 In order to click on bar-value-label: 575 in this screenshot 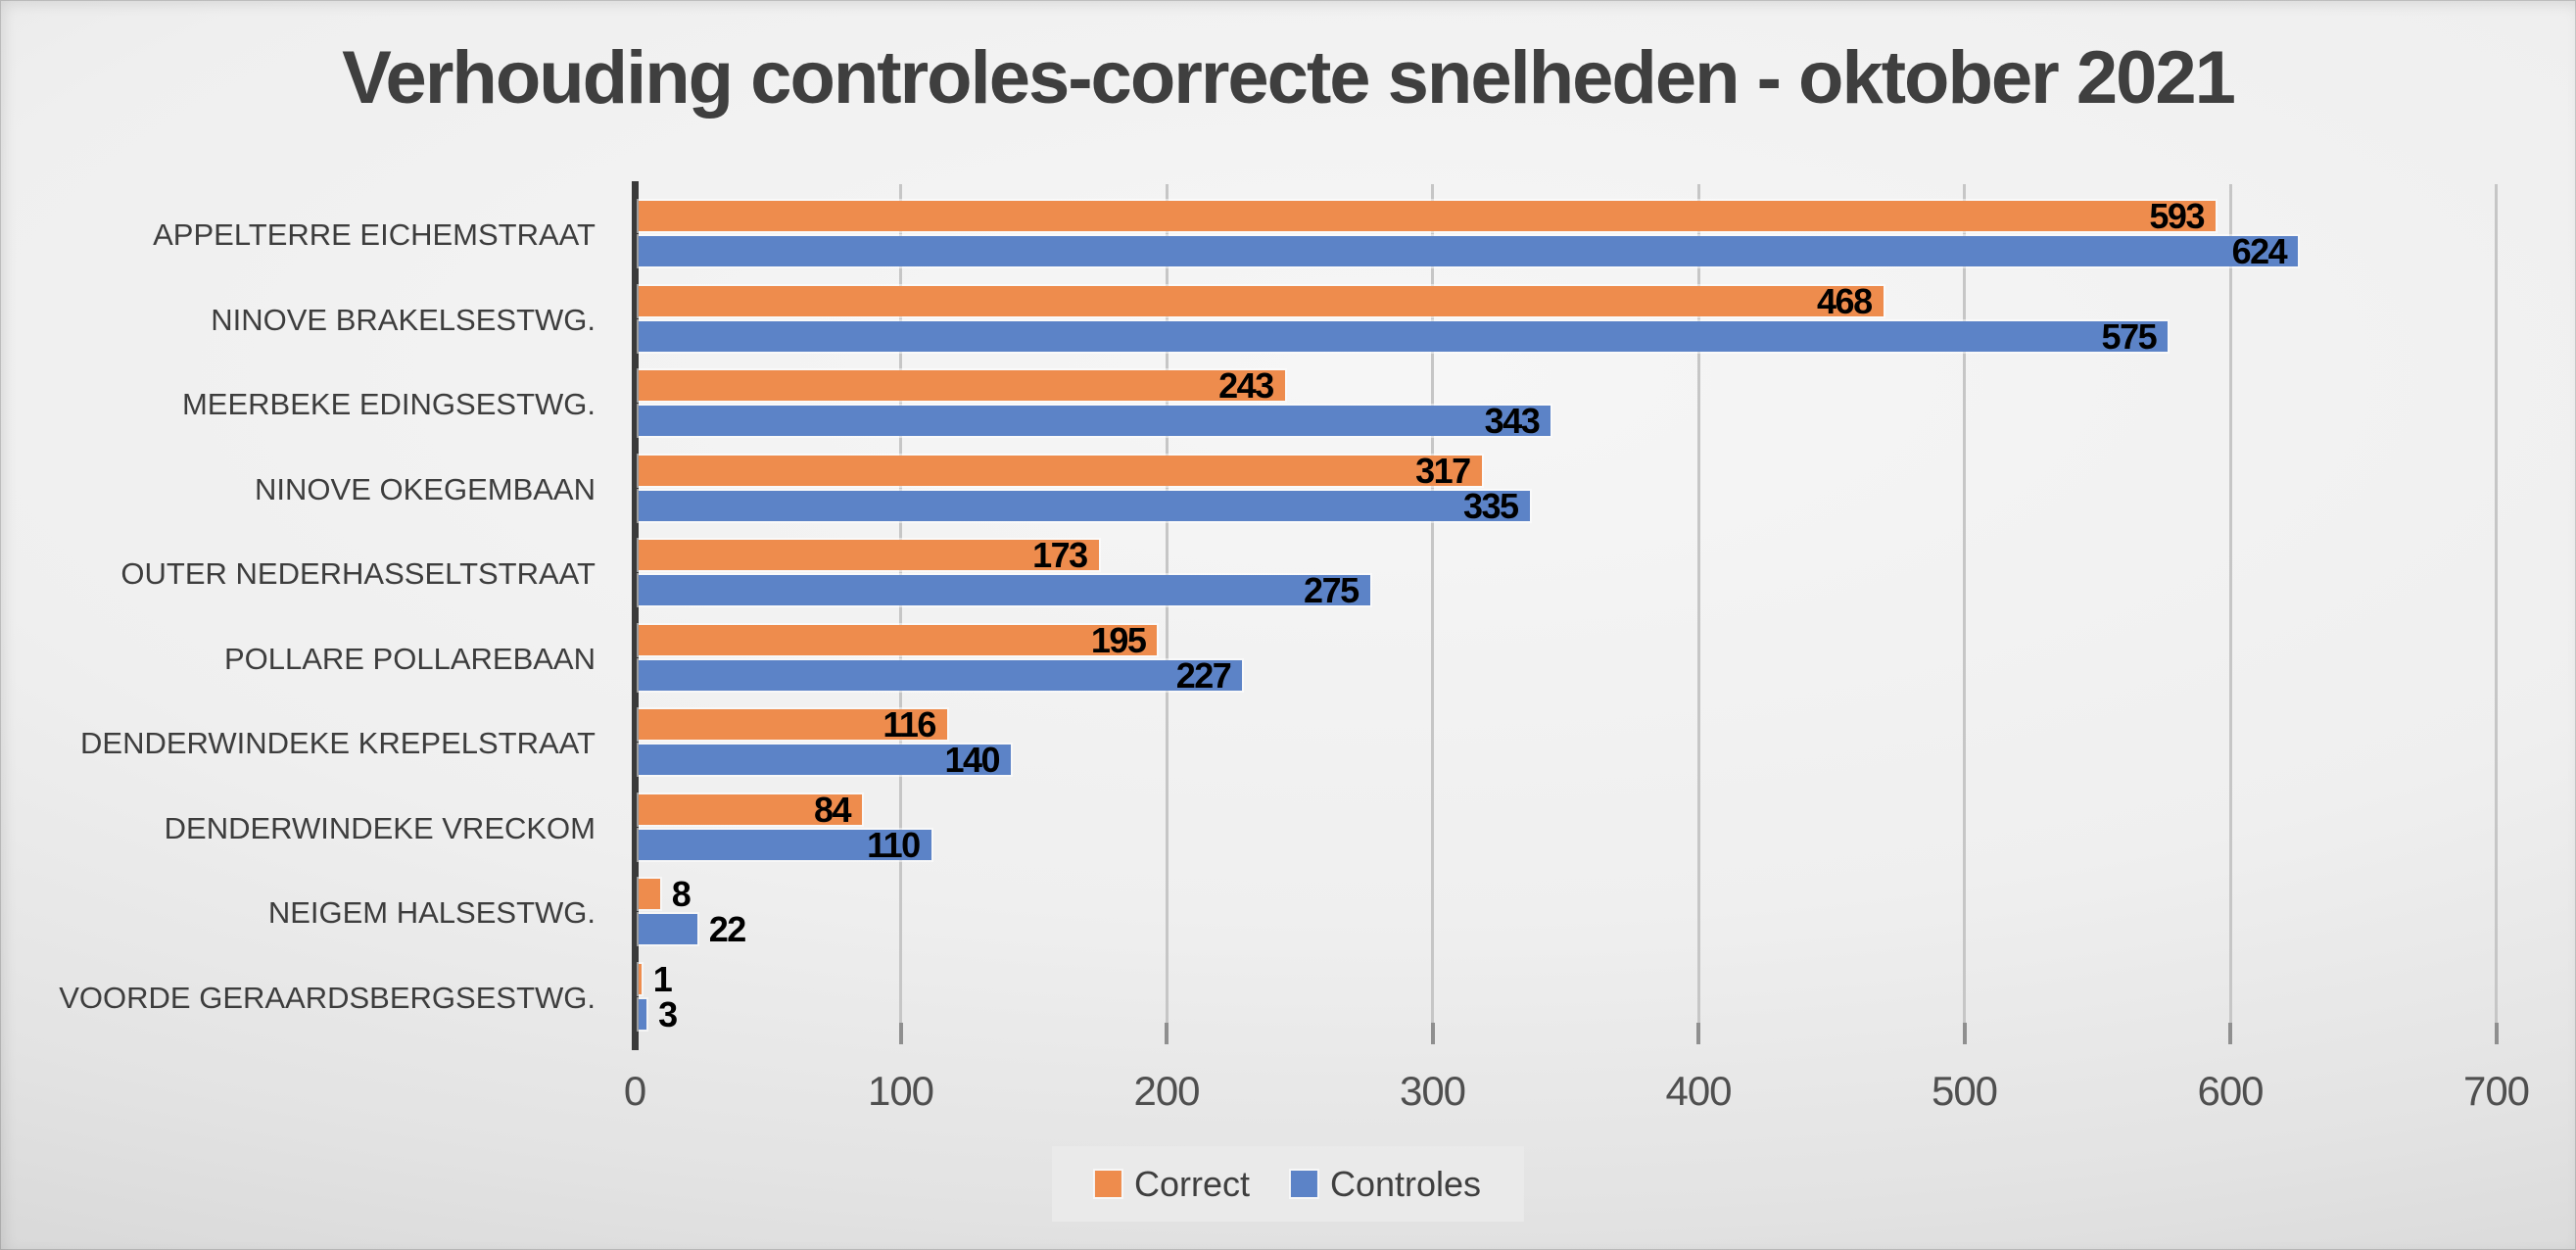, I will do `click(2129, 336)`.